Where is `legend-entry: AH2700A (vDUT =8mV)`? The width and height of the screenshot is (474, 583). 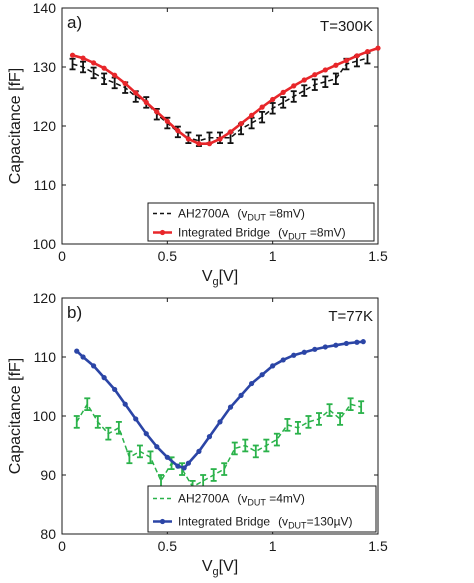 legend-entry: AH2700A (vDUT =8mV) is located at coordinates (241, 215).